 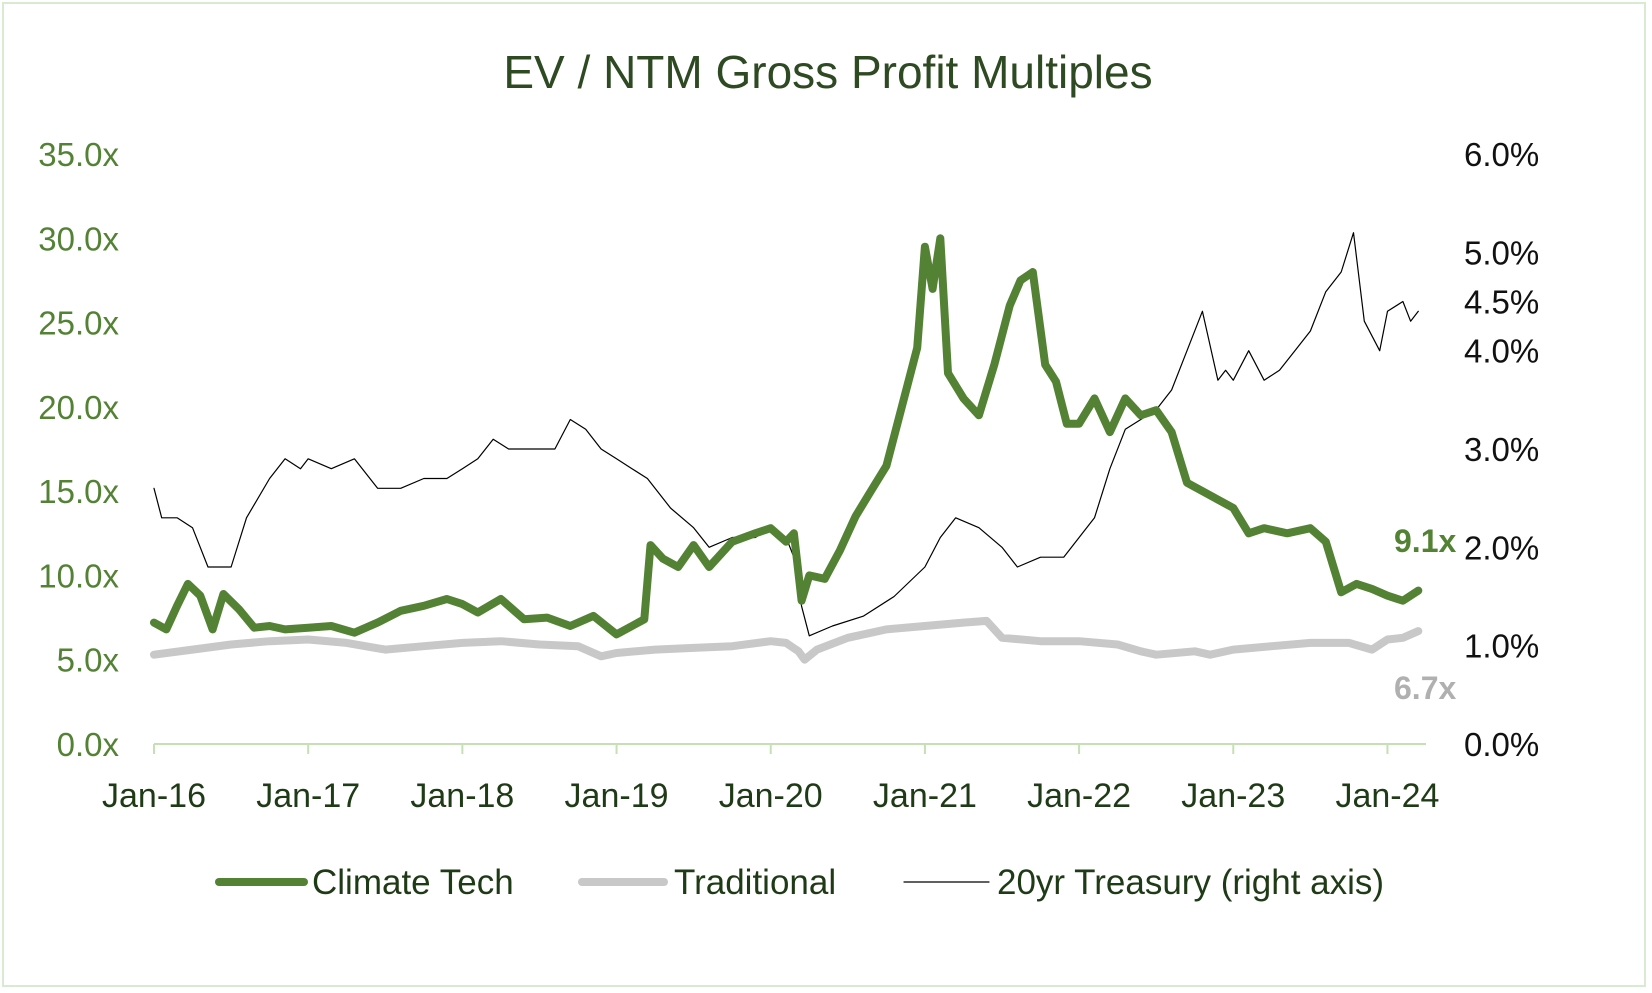 I want to click on x-tick-label: Jan-21, so click(x=925, y=796).